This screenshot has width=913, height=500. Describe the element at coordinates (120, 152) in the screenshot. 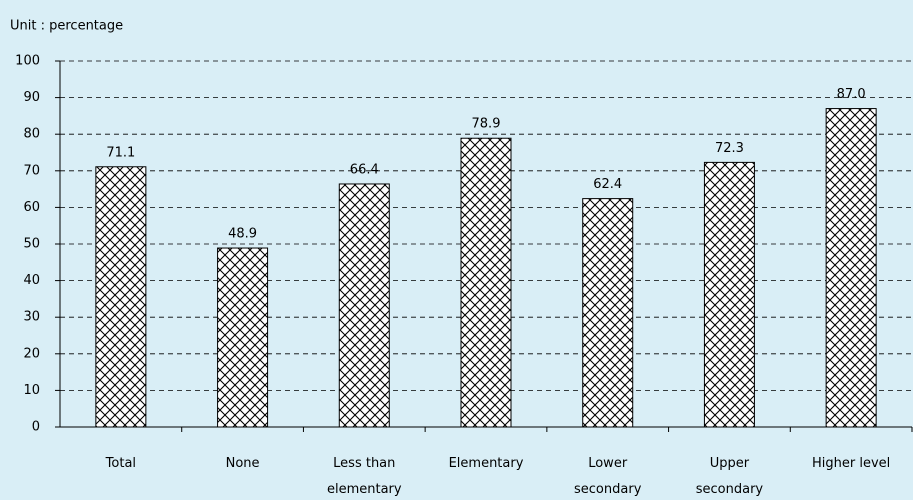

I see `value-label: 71.1` at that location.